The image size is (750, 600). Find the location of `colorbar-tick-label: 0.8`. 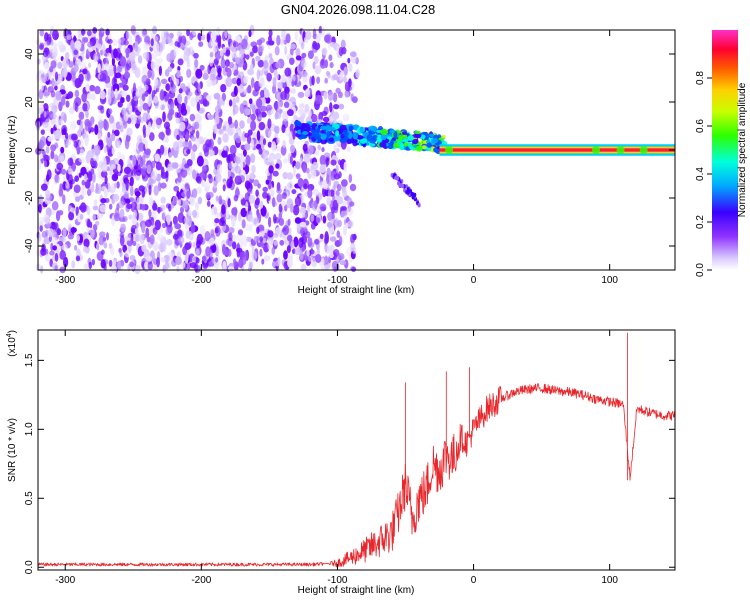

colorbar-tick-label: 0.8 is located at coordinates (700, 78).